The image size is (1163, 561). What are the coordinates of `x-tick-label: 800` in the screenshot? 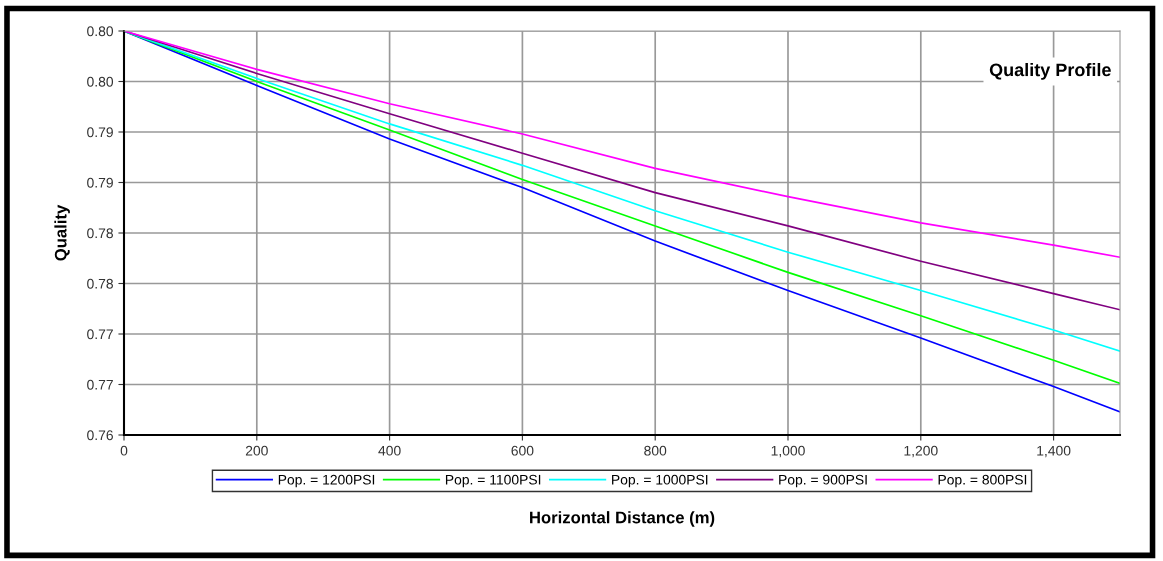 It's located at (655, 450).